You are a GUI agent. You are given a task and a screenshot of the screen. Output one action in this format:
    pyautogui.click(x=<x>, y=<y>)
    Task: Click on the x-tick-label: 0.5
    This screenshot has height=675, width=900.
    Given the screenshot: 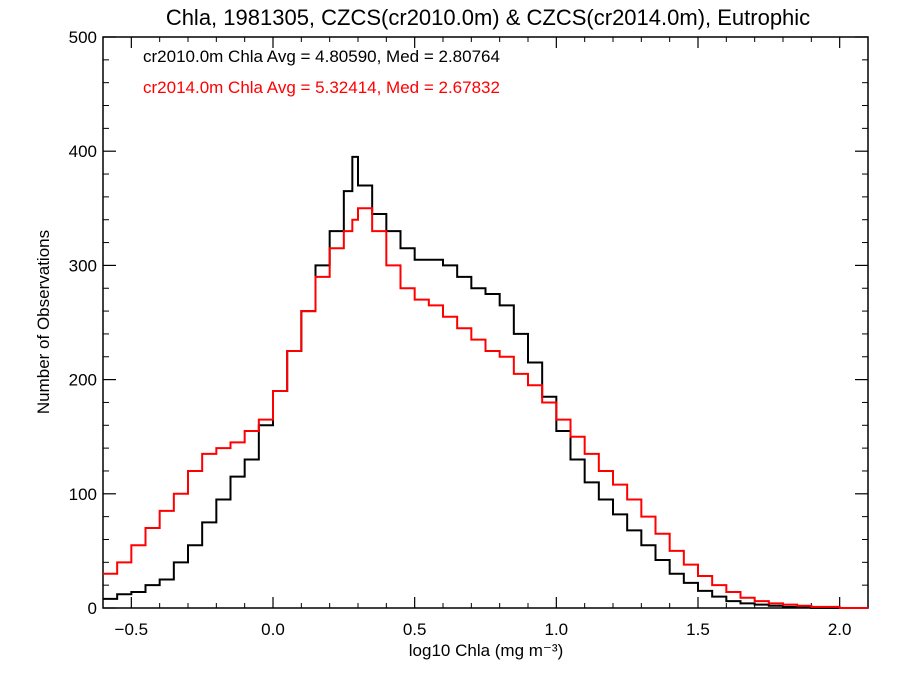 What is the action you would take?
    pyautogui.click(x=415, y=629)
    